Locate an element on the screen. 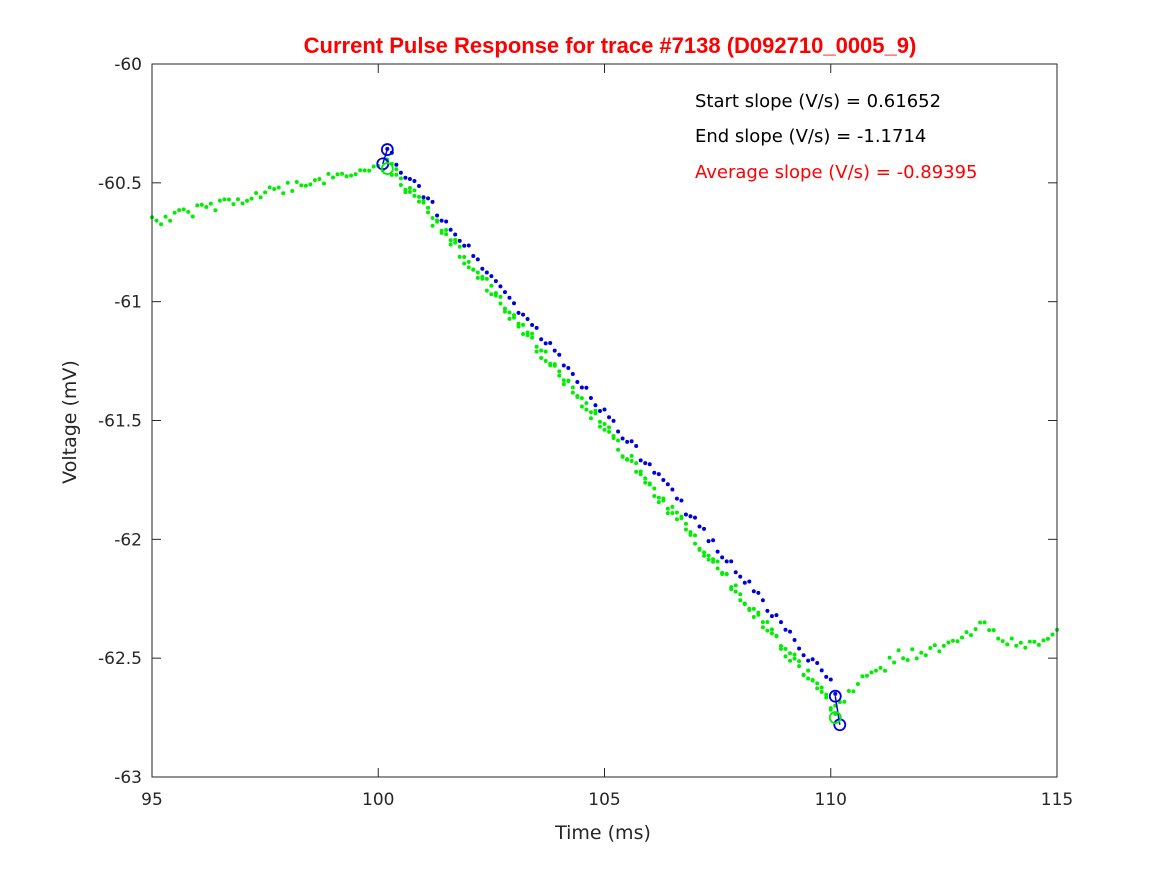 This screenshot has width=1167, height=875. end-slope-annotation: End slope (V/s) = -1.1714 is located at coordinates (810, 136).